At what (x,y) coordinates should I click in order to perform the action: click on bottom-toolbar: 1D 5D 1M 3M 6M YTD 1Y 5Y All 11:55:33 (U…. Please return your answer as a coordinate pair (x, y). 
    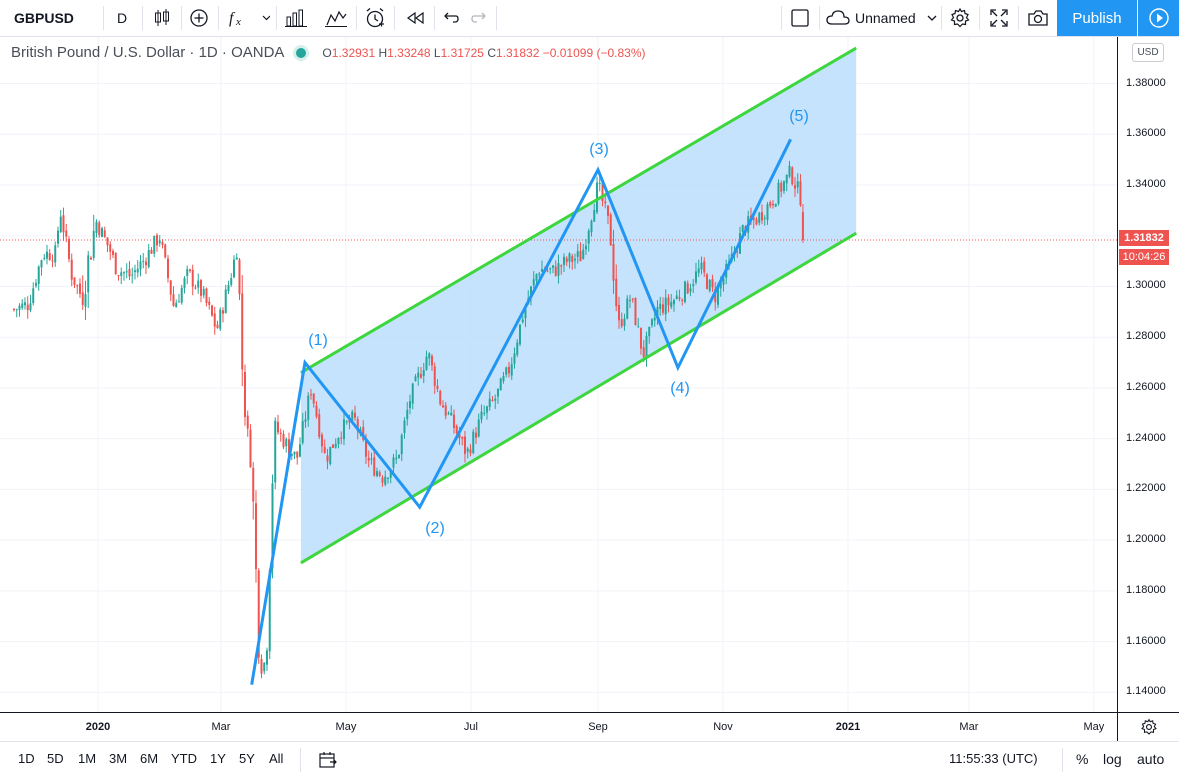
    Looking at the image, I should click on (589, 759).